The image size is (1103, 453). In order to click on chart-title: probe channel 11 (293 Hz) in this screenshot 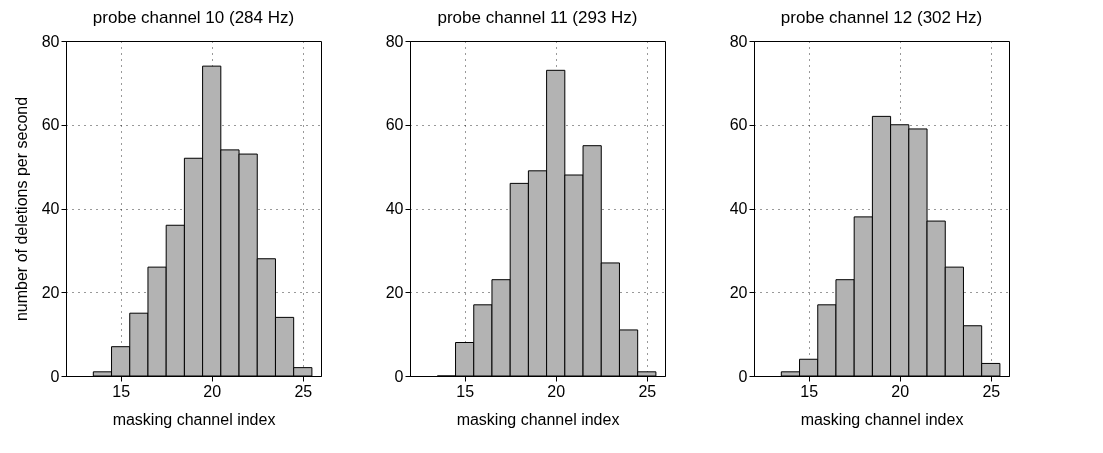, I will do `click(537, 17)`.